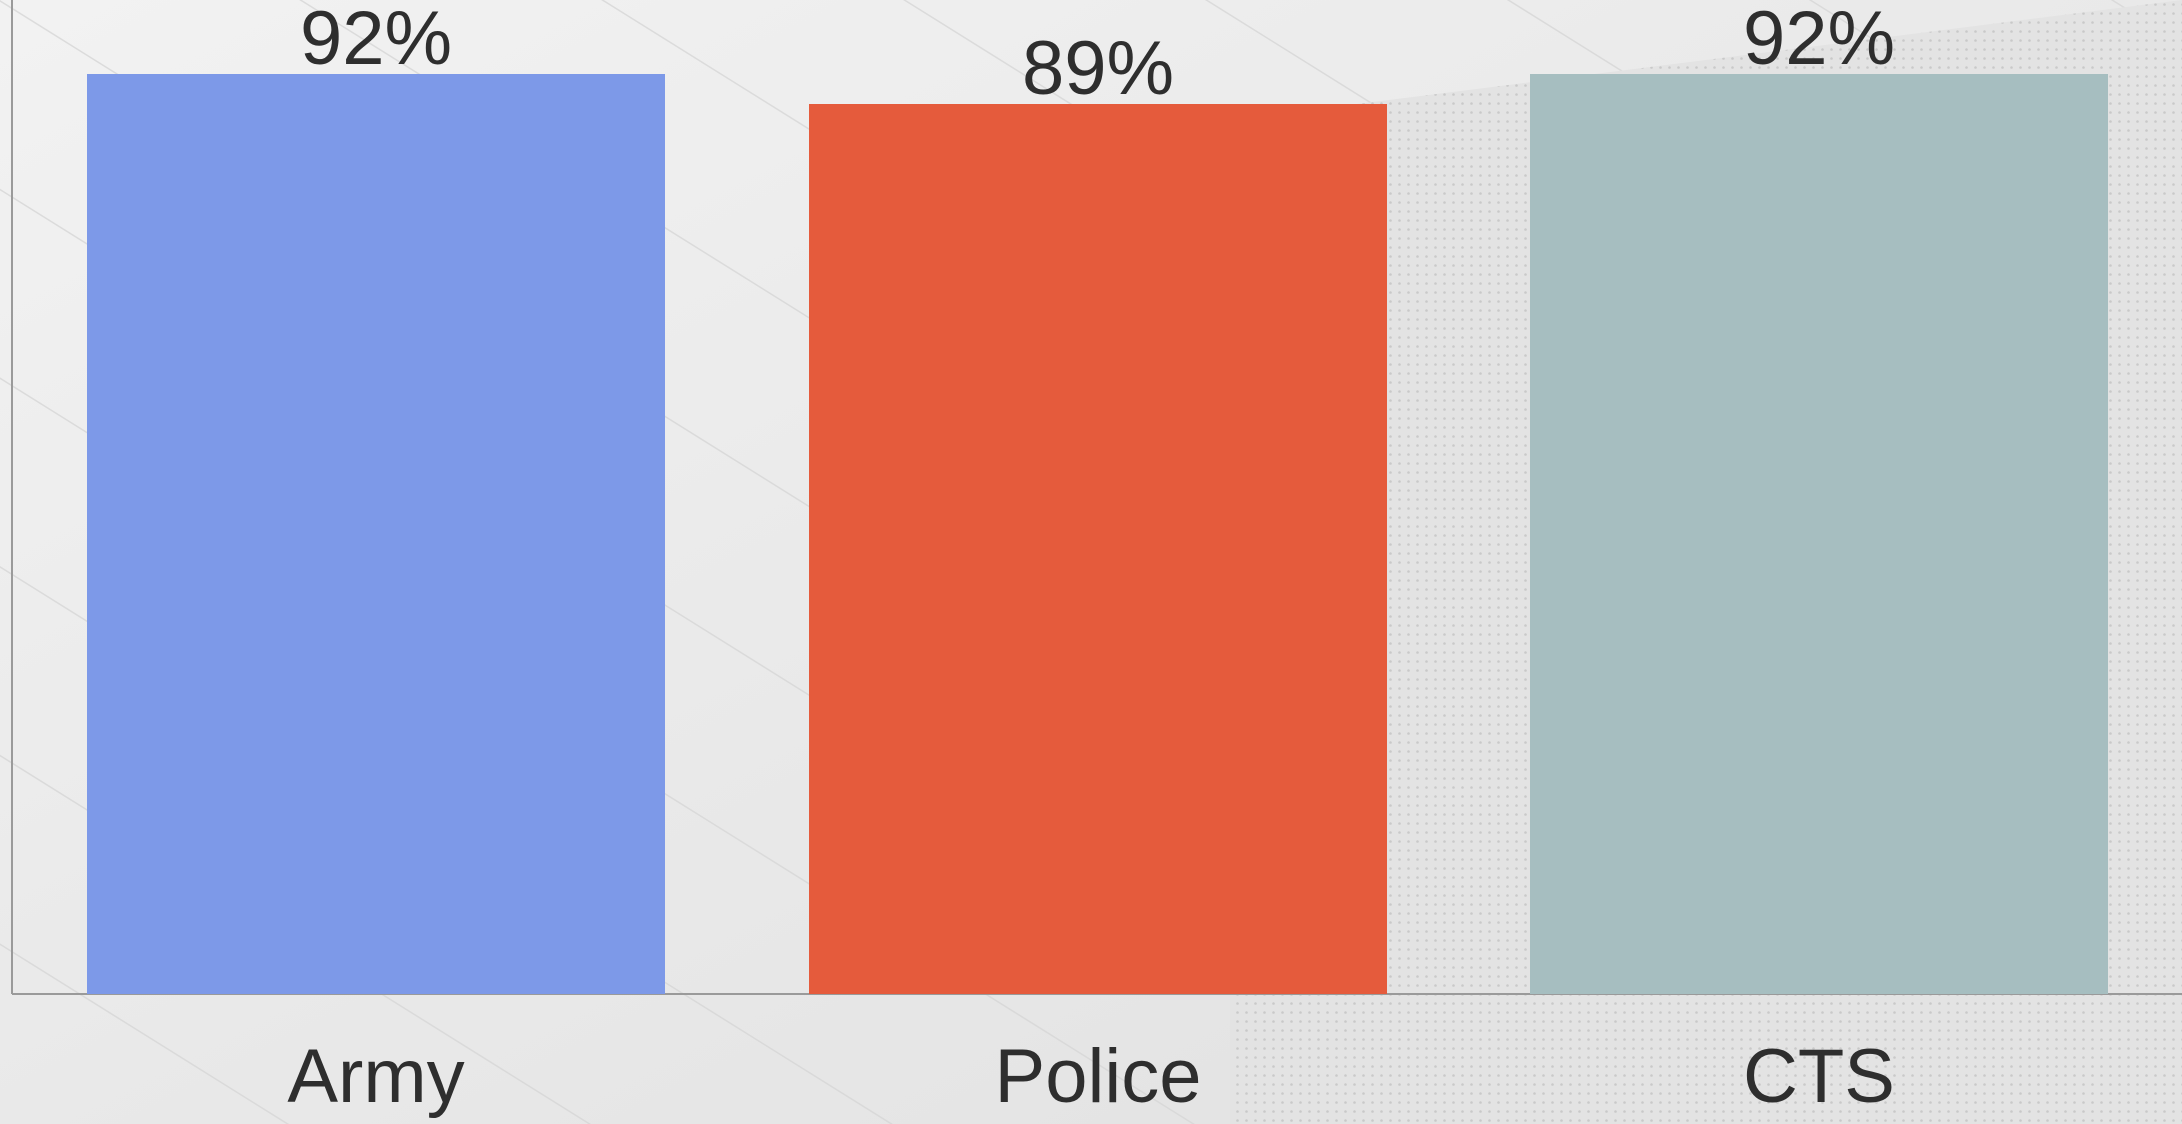 The height and width of the screenshot is (1124, 2182). Describe the element at coordinates (376, 40) in the screenshot. I see `data-label-army: 92%` at that location.